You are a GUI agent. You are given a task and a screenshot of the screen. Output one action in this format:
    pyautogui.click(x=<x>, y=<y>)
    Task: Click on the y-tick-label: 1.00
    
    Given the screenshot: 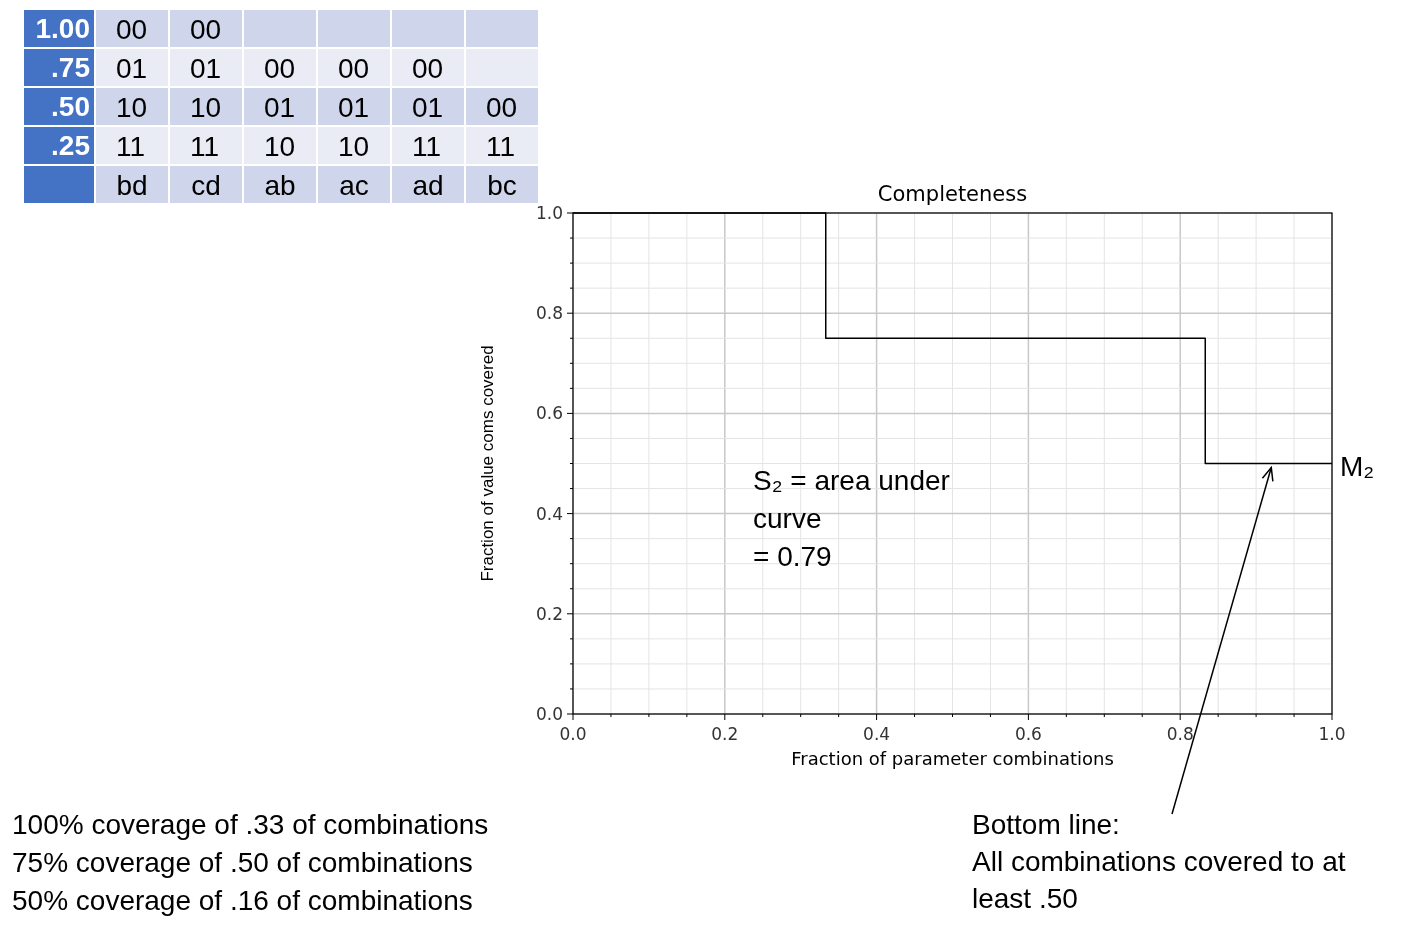 What is the action you would take?
    pyautogui.click(x=62, y=28)
    